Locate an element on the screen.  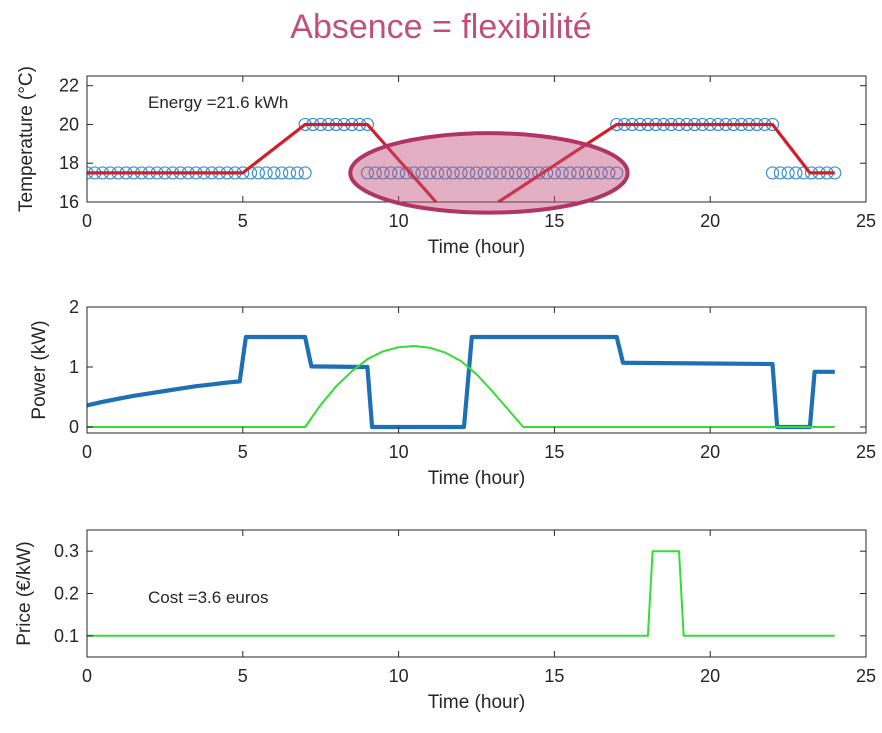
y-axis-label: Price (€/kW) is located at coordinates (24, 593).